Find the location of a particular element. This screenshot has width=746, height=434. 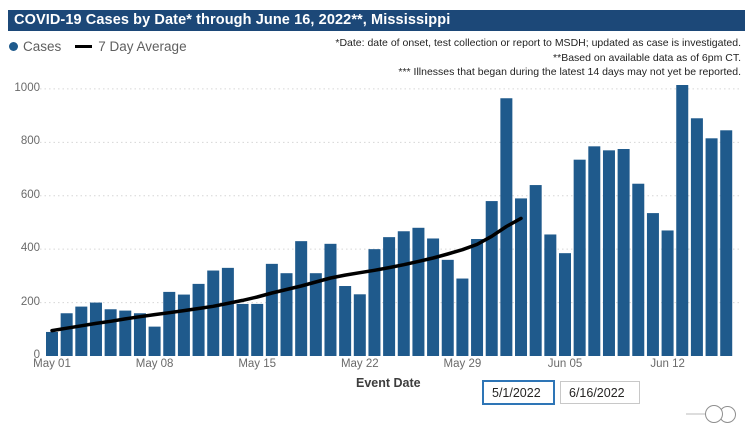

legend-item-7day-average: 7 Day Average is located at coordinates (142, 46).